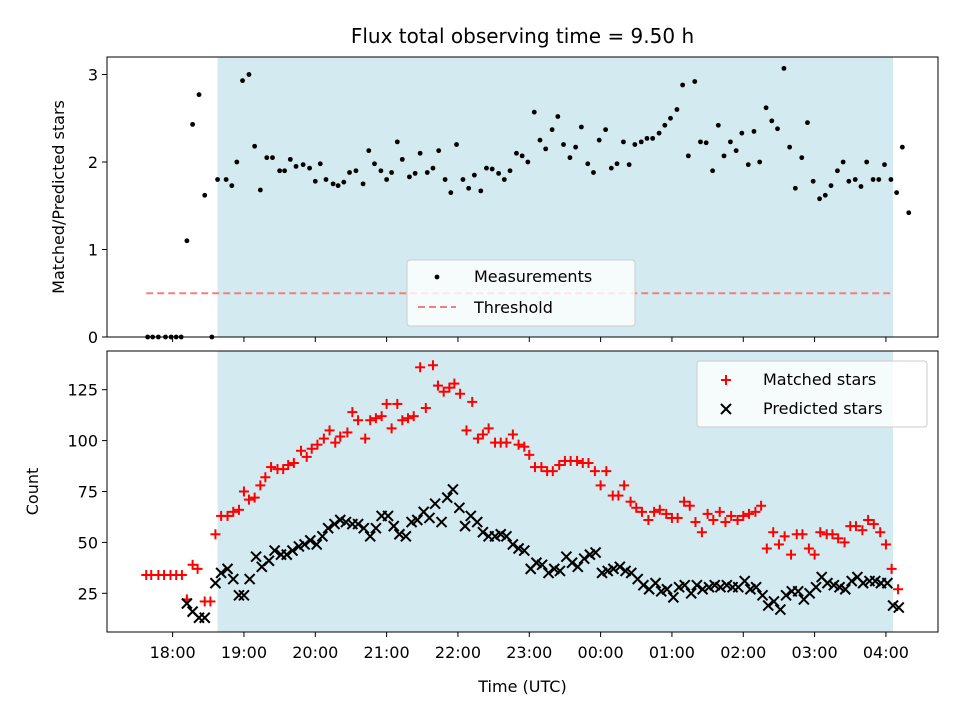 The width and height of the screenshot is (960, 720). What do you see at coordinates (886, 652) in the screenshot?
I see `x-tick-label: 04:00` at bounding box center [886, 652].